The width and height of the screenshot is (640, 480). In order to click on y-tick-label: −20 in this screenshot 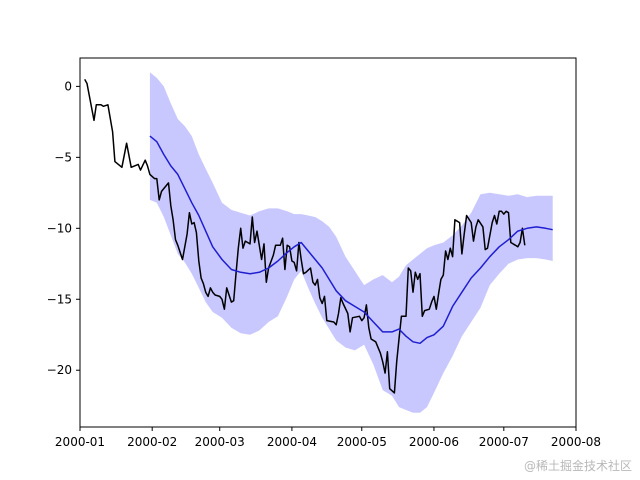, I will do `click(59, 370)`.